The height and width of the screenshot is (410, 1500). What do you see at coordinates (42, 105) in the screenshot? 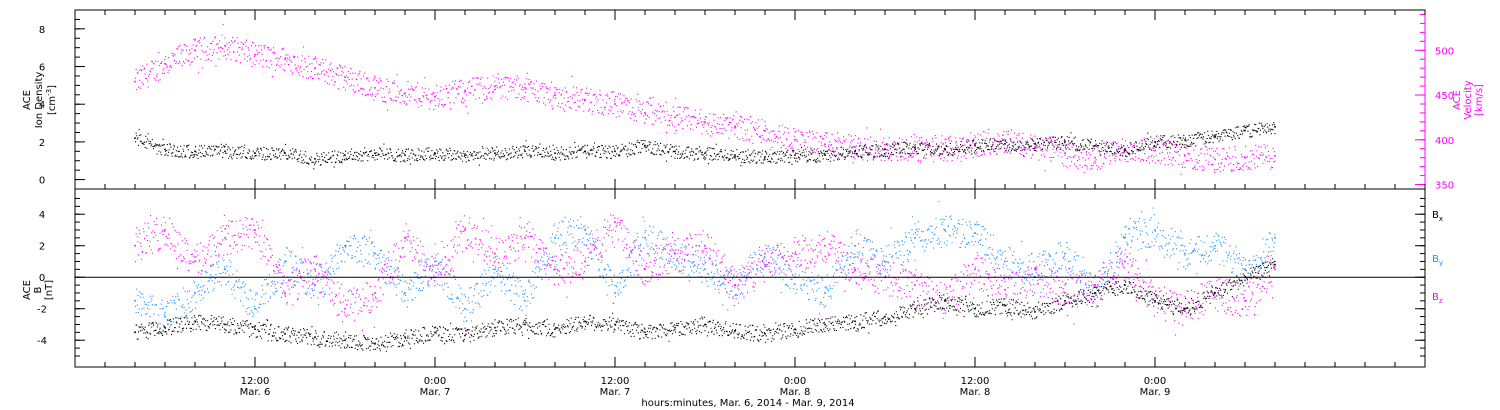
I see `top-ytick-label-2: 4` at bounding box center [42, 105].